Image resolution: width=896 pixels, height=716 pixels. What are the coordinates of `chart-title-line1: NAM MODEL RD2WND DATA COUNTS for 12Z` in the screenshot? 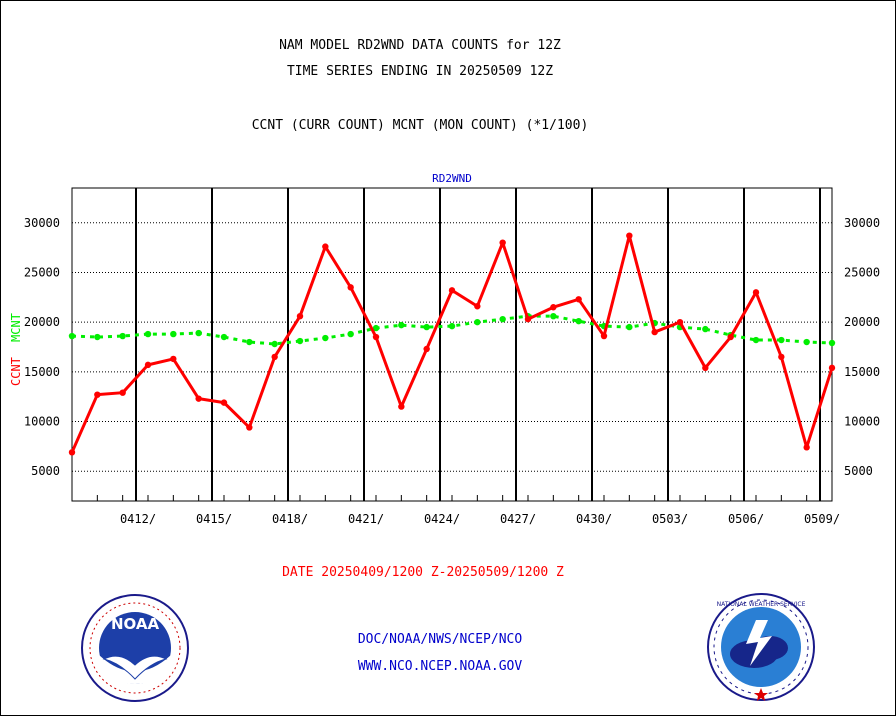 It's located at (420, 45).